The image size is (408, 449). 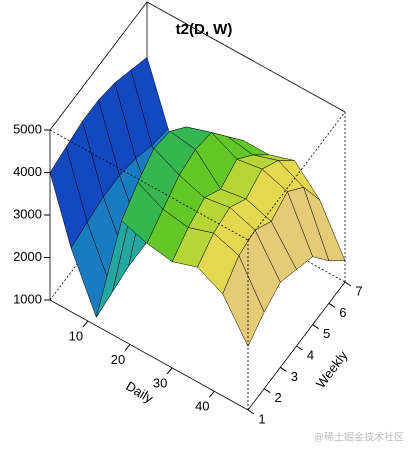 What do you see at coordinates (358, 290) in the screenshot?
I see `y-tick-label: 7` at bounding box center [358, 290].